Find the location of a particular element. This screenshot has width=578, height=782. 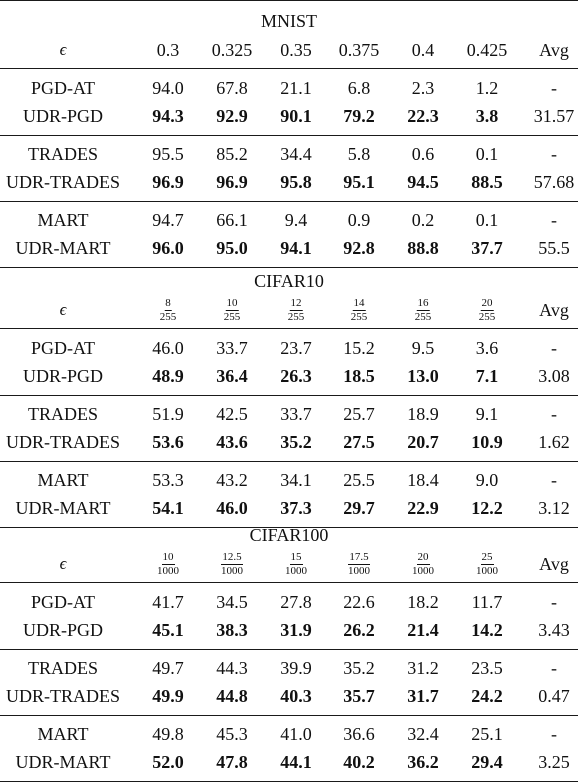

accuracy-value: 15.2 is located at coordinates (359, 348).